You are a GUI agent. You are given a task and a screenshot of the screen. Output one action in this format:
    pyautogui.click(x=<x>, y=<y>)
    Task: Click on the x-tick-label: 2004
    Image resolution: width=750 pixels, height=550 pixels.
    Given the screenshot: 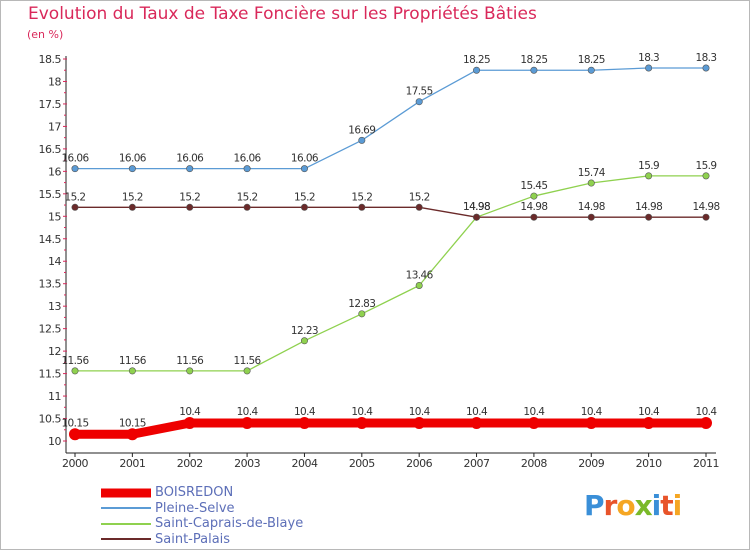 What is the action you would take?
    pyautogui.click(x=304, y=463)
    